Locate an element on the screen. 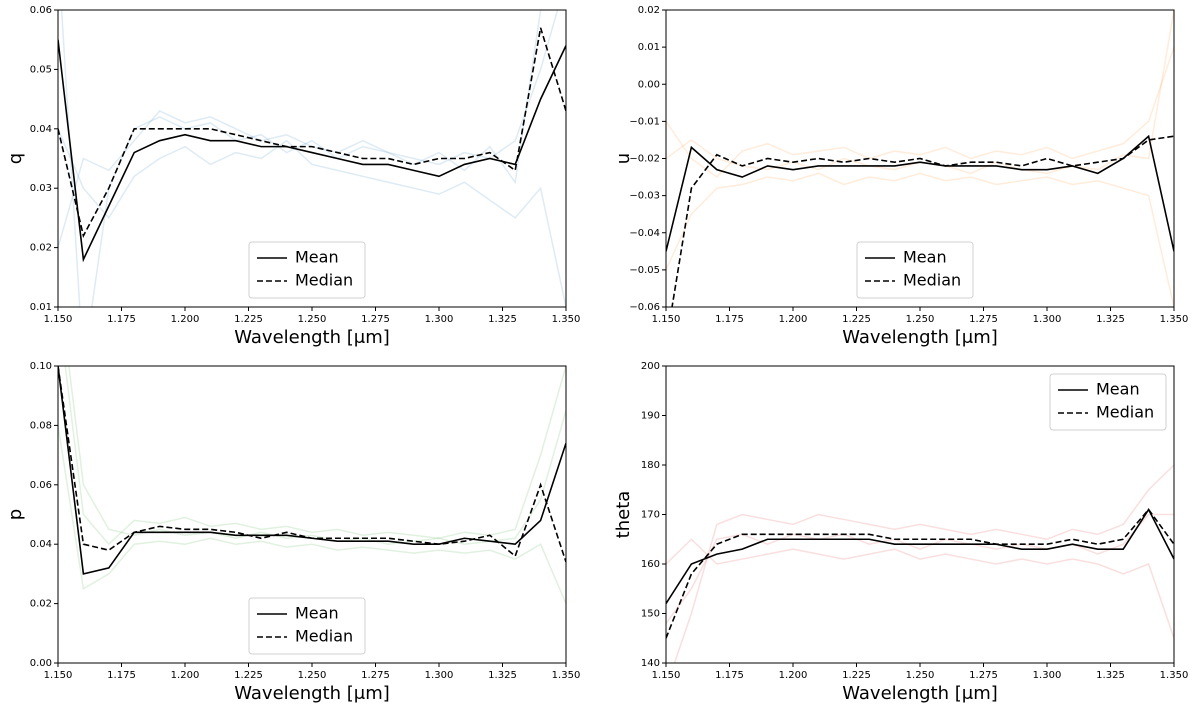  y-tick-label: 200 is located at coordinates (650, 366).